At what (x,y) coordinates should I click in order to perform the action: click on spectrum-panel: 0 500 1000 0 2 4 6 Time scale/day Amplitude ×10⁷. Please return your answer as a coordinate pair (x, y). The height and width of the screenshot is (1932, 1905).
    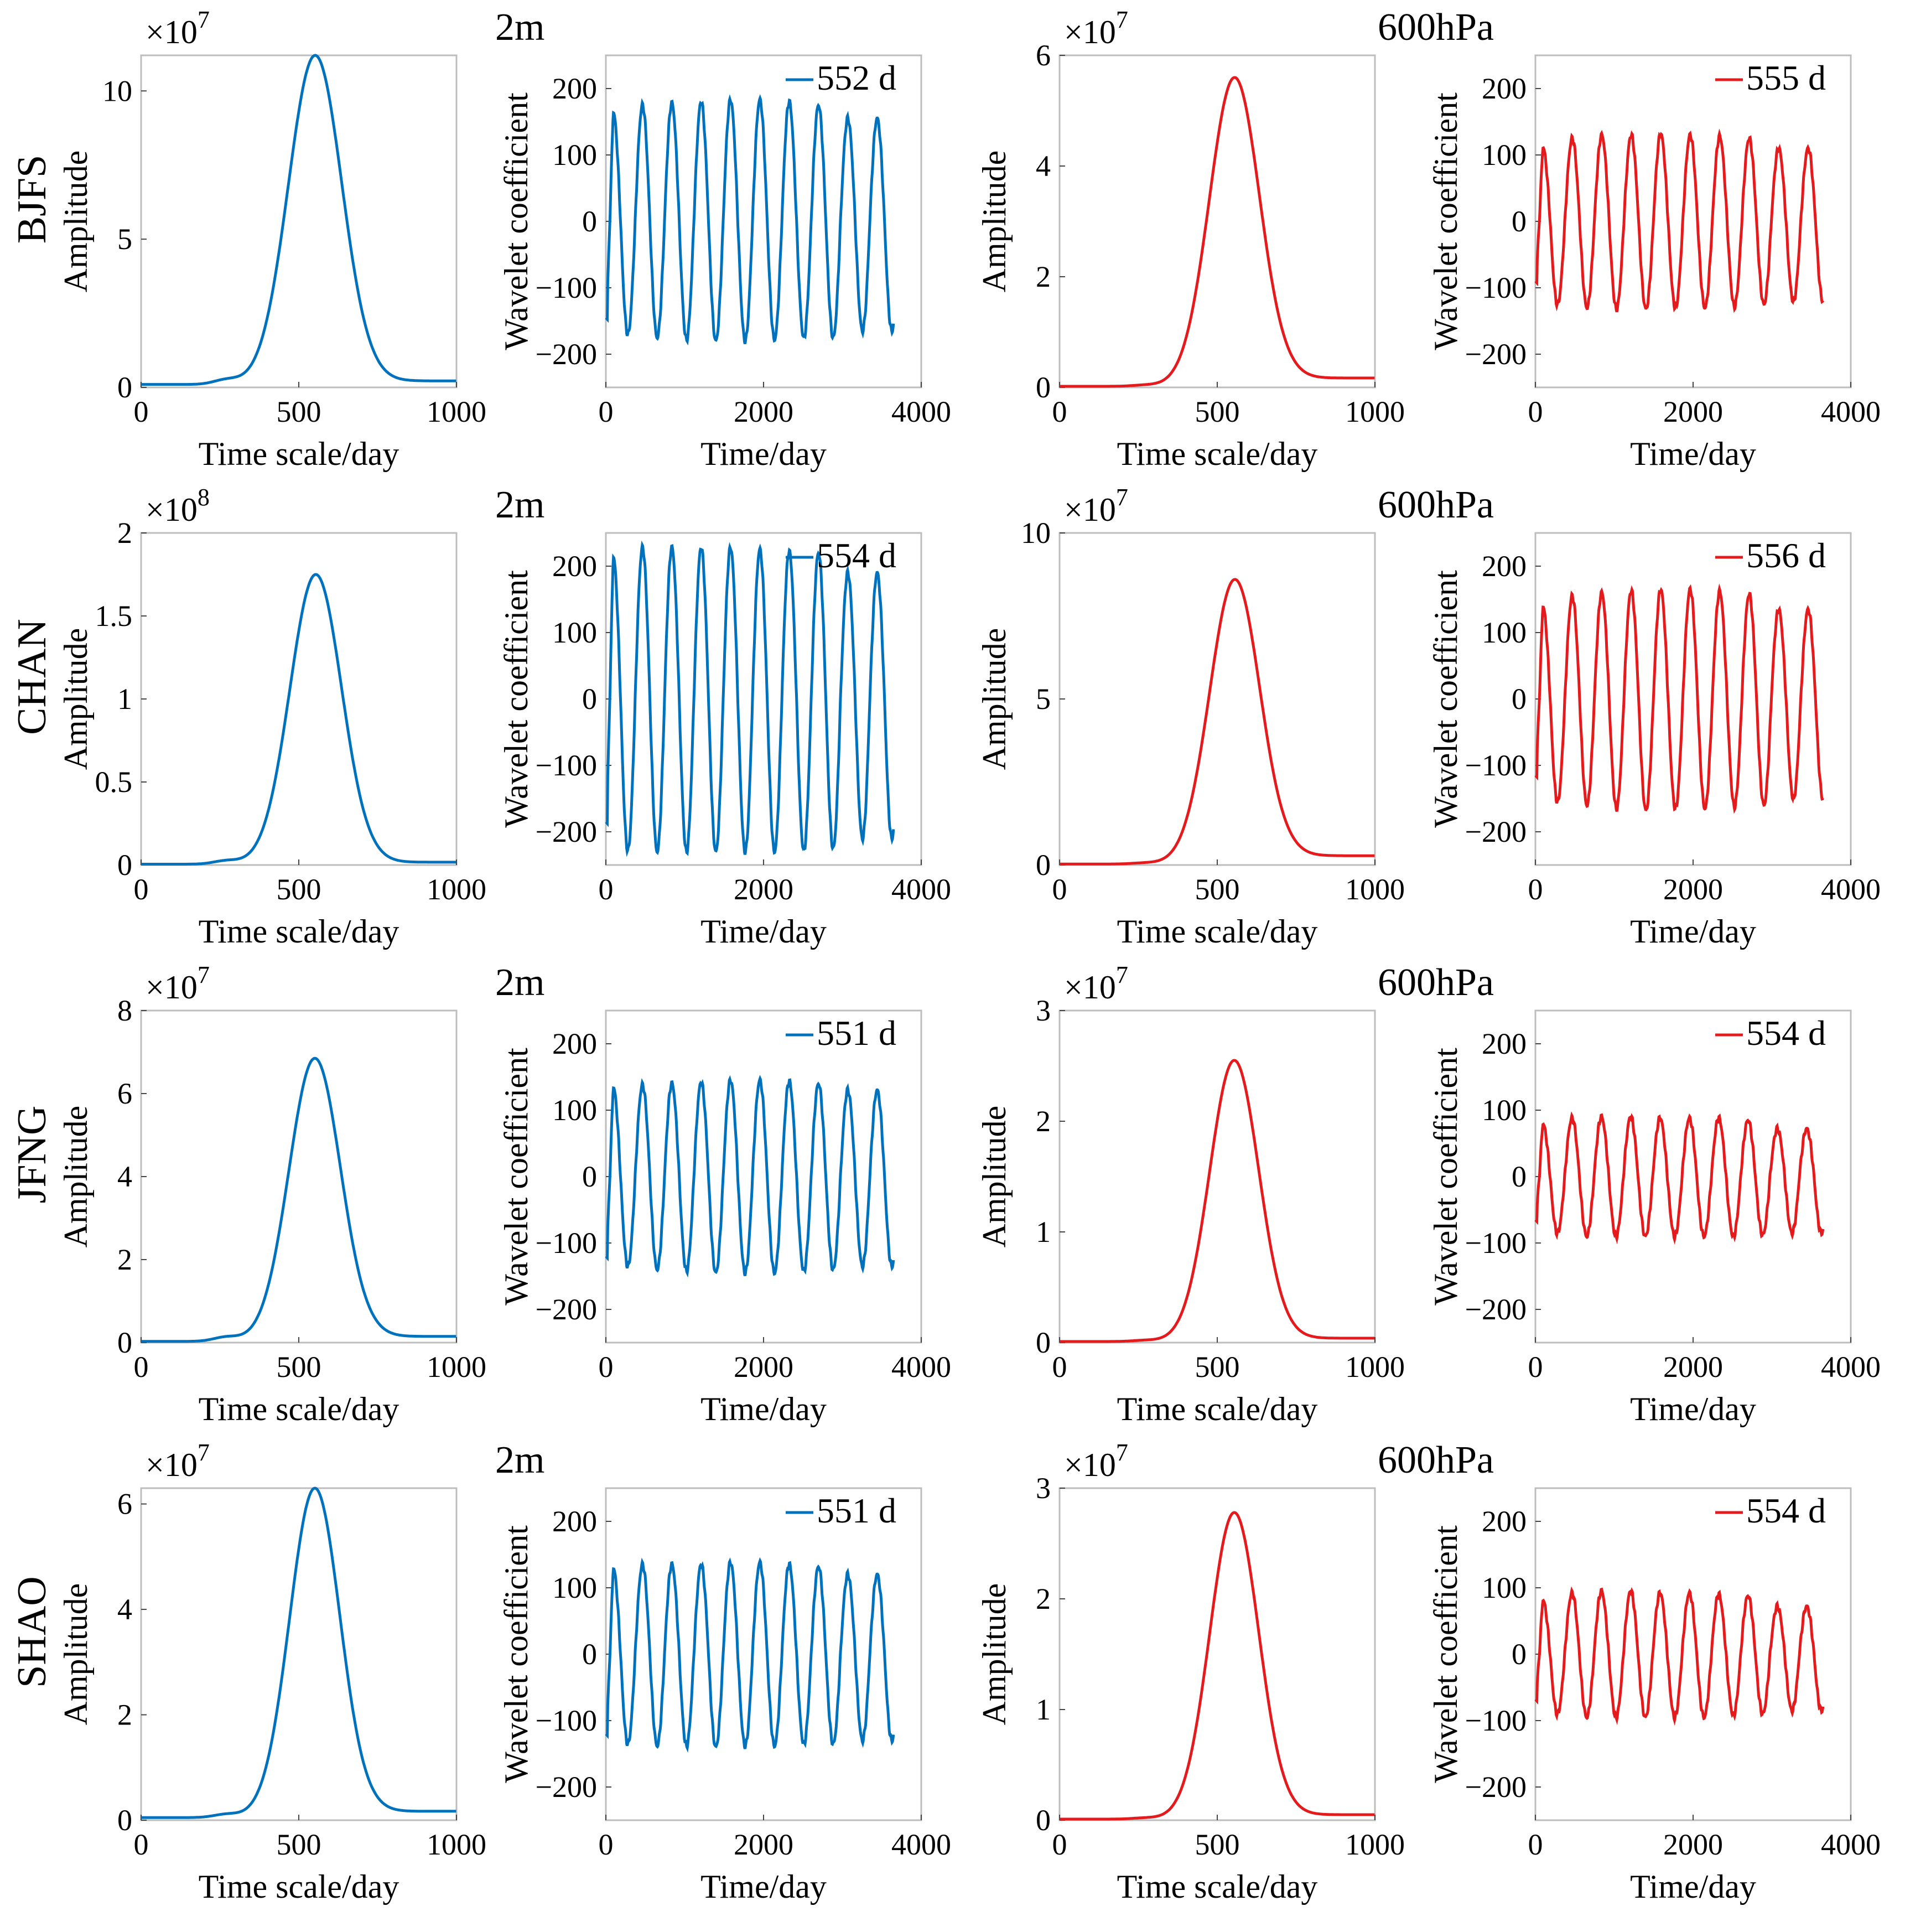
    Looking at the image, I should click on (1190, 239).